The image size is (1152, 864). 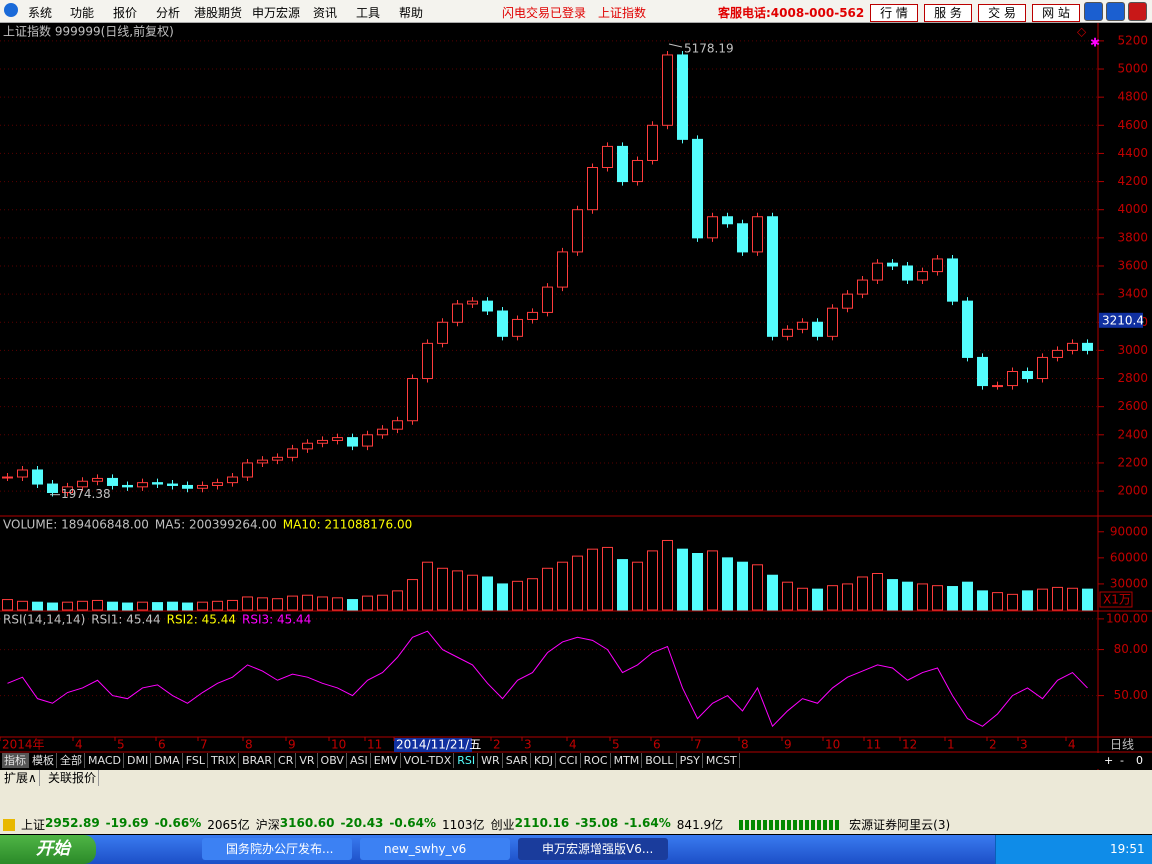 What do you see at coordinates (568, 760) in the screenshot?
I see `indicator-tab: CCI` at bounding box center [568, 760].